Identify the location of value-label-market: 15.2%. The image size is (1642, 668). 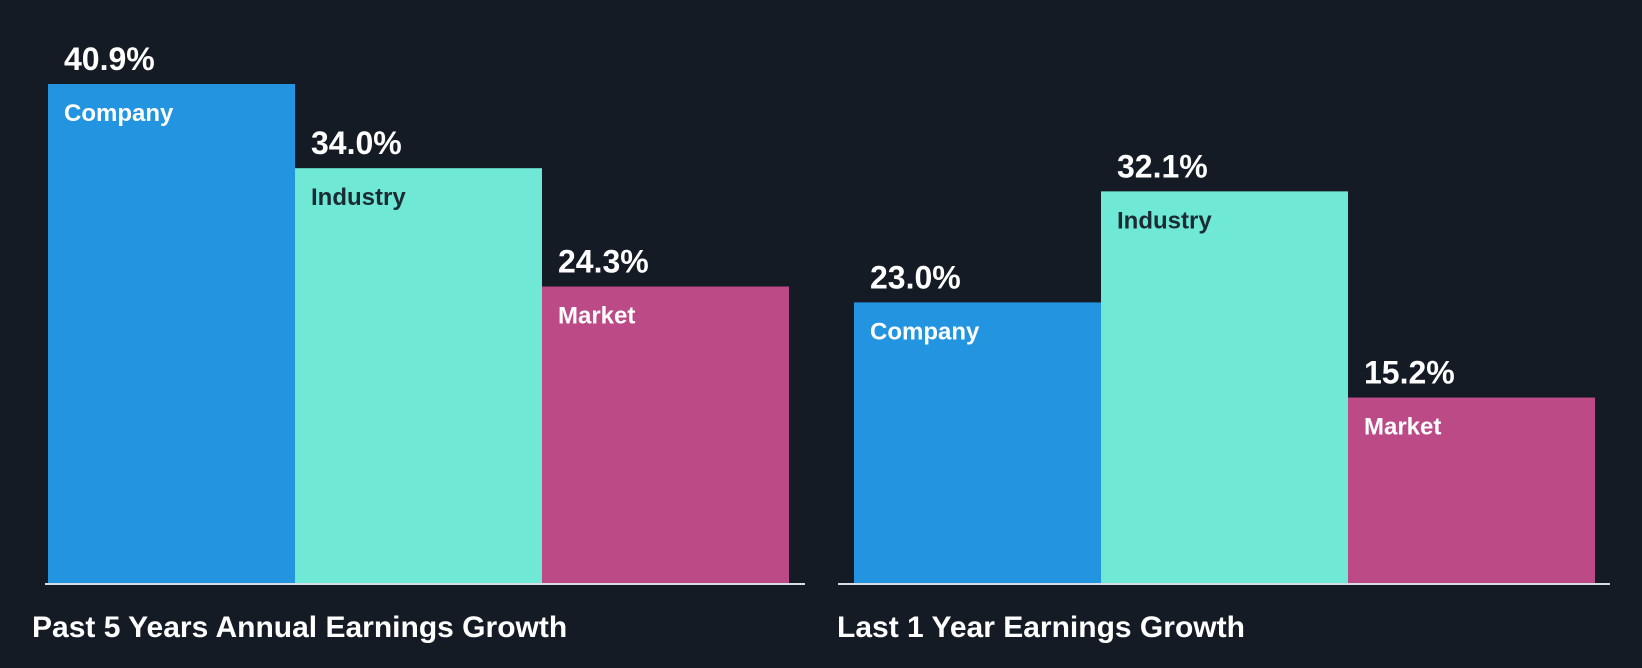
(1409, 373).